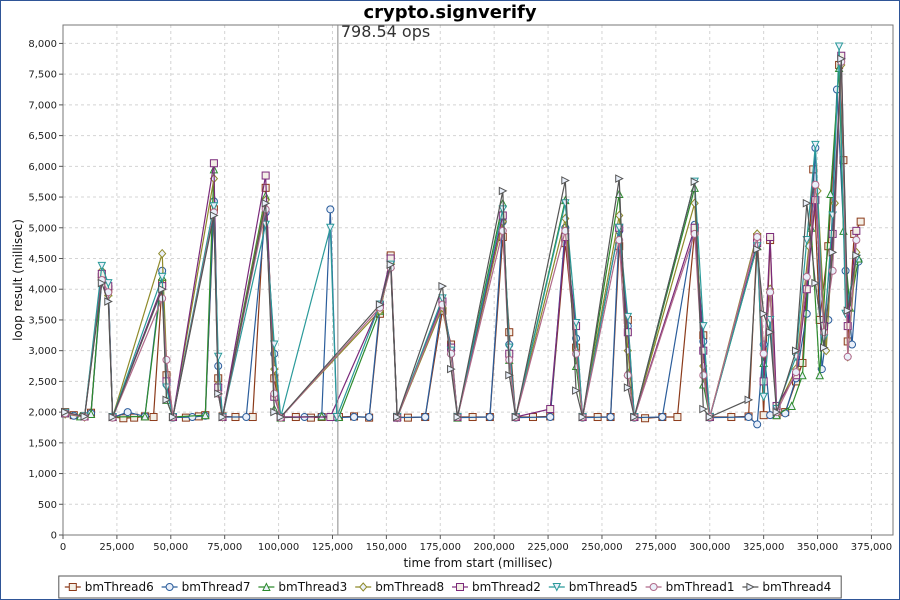  I want to click on x-tick-label: 100,000, so click(278, 547).